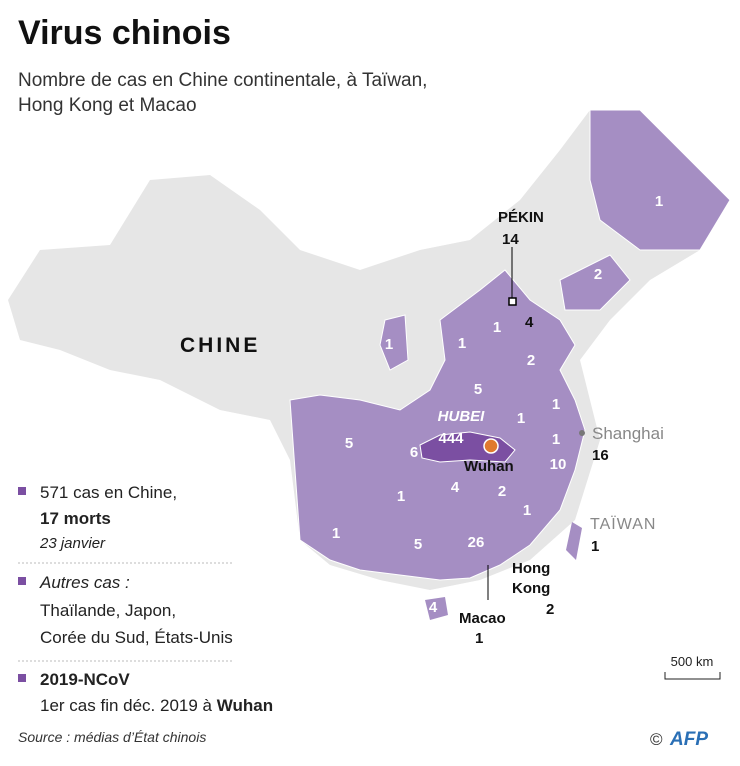  I want to click on beijing-cases: 14, so click(510, 239).